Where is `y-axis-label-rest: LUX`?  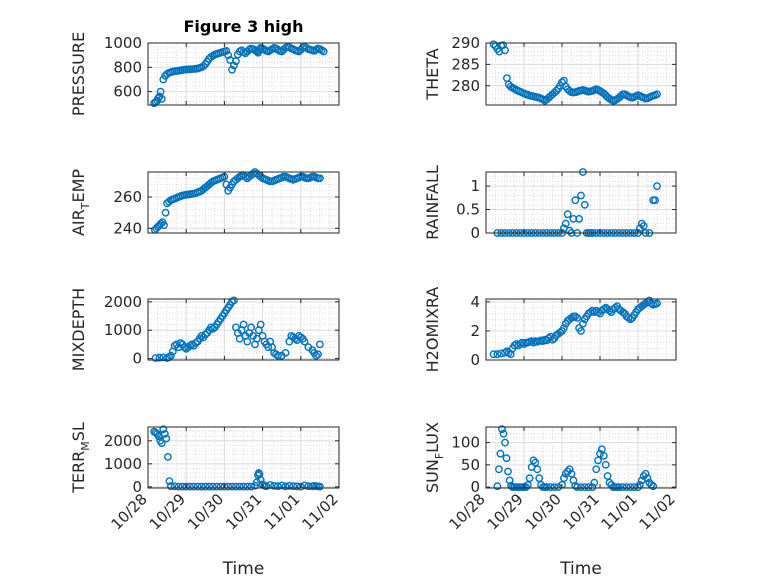
y-axis-label-rest: LUX is located at coordinates (432, 437).